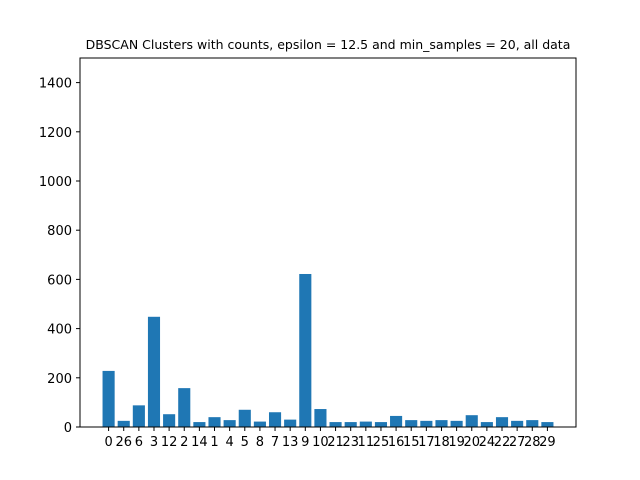 This screenshot has height=480, width=640. Describe the element at coordinates (502, 442) in the screenshot. I see `x-tick-label: 22` at that location.